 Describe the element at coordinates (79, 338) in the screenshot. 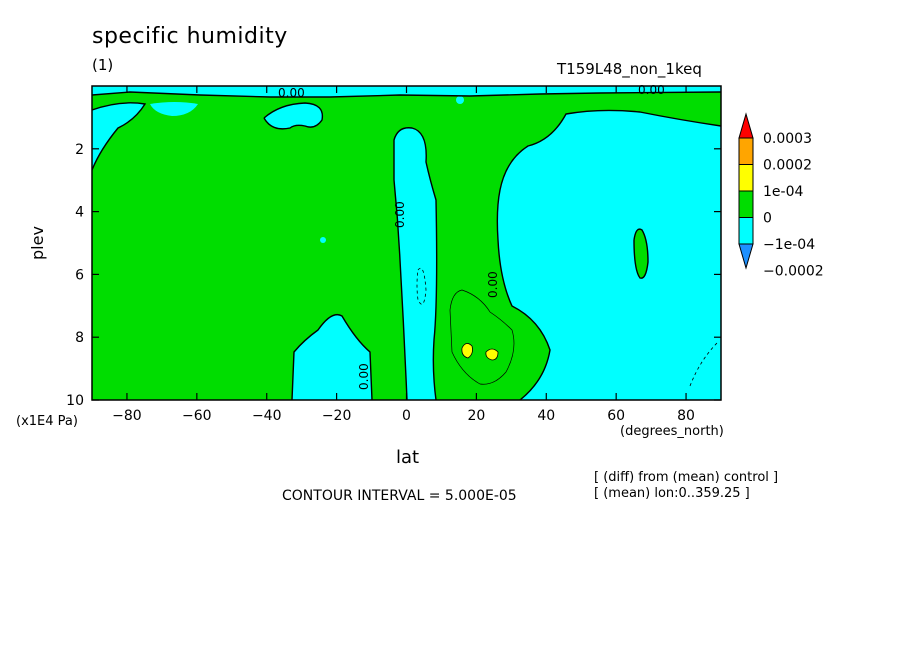

I see `y-tick-label: 8` at that location.